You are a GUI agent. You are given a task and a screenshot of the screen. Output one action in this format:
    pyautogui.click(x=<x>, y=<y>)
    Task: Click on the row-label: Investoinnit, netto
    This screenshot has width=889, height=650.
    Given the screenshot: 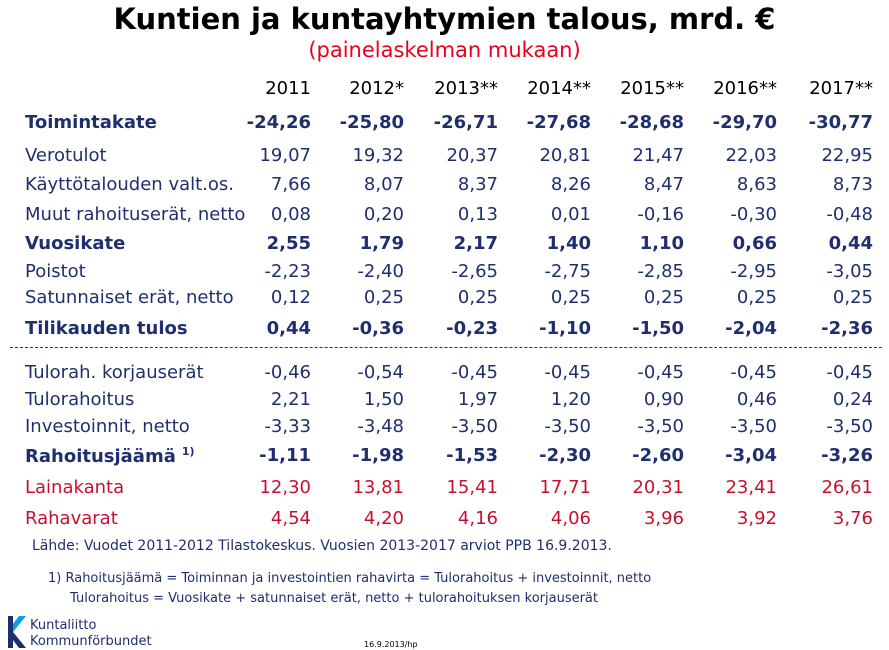 What is the action you would take?
    pyautogui.click(x=107, y=426)
    